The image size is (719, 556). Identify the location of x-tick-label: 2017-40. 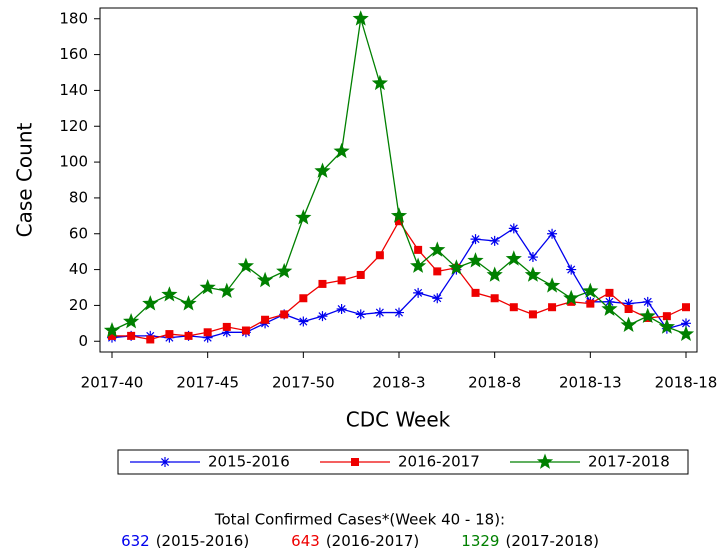
(112, 383).